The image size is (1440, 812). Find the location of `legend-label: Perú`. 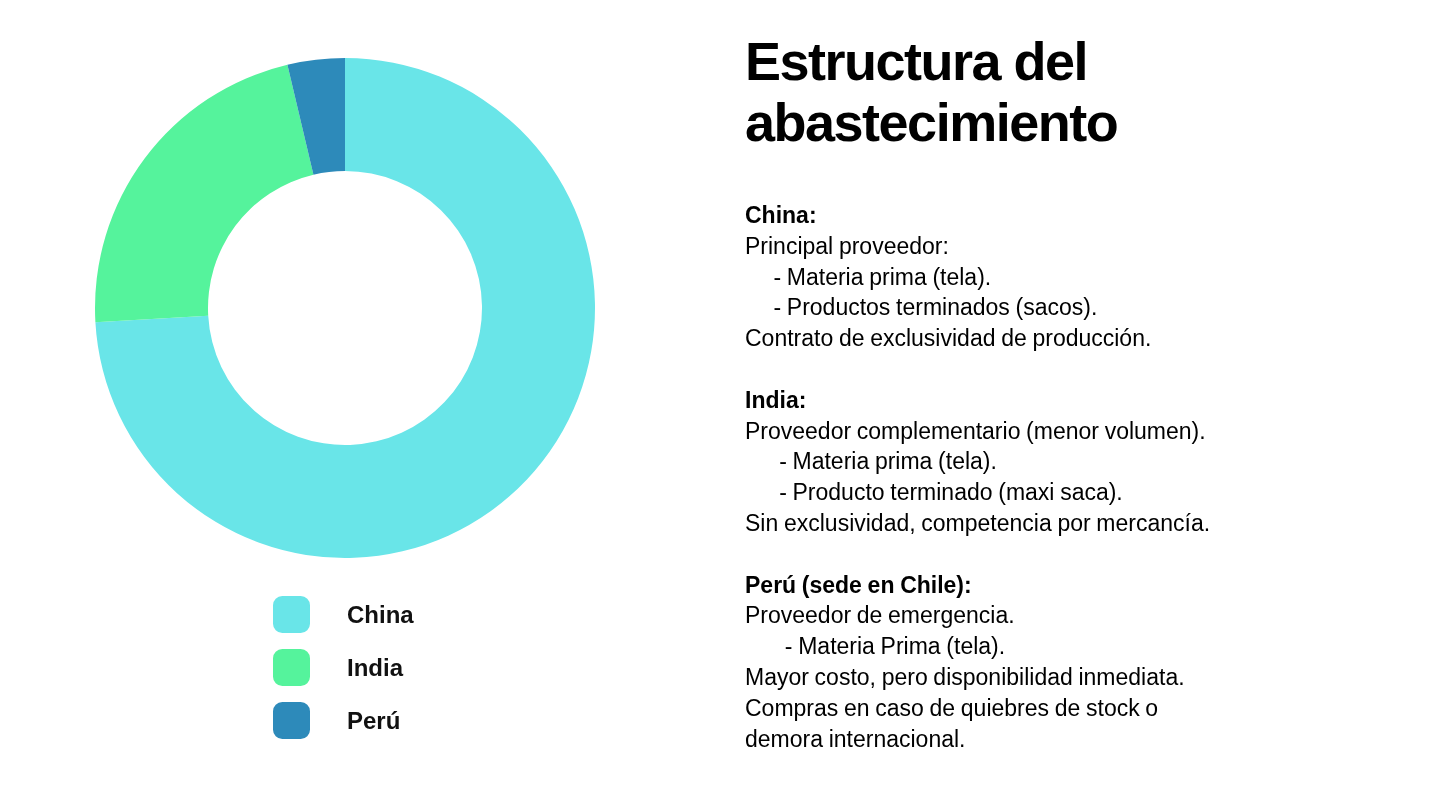

legend-label: Perú is located at coordinates (374, 720).